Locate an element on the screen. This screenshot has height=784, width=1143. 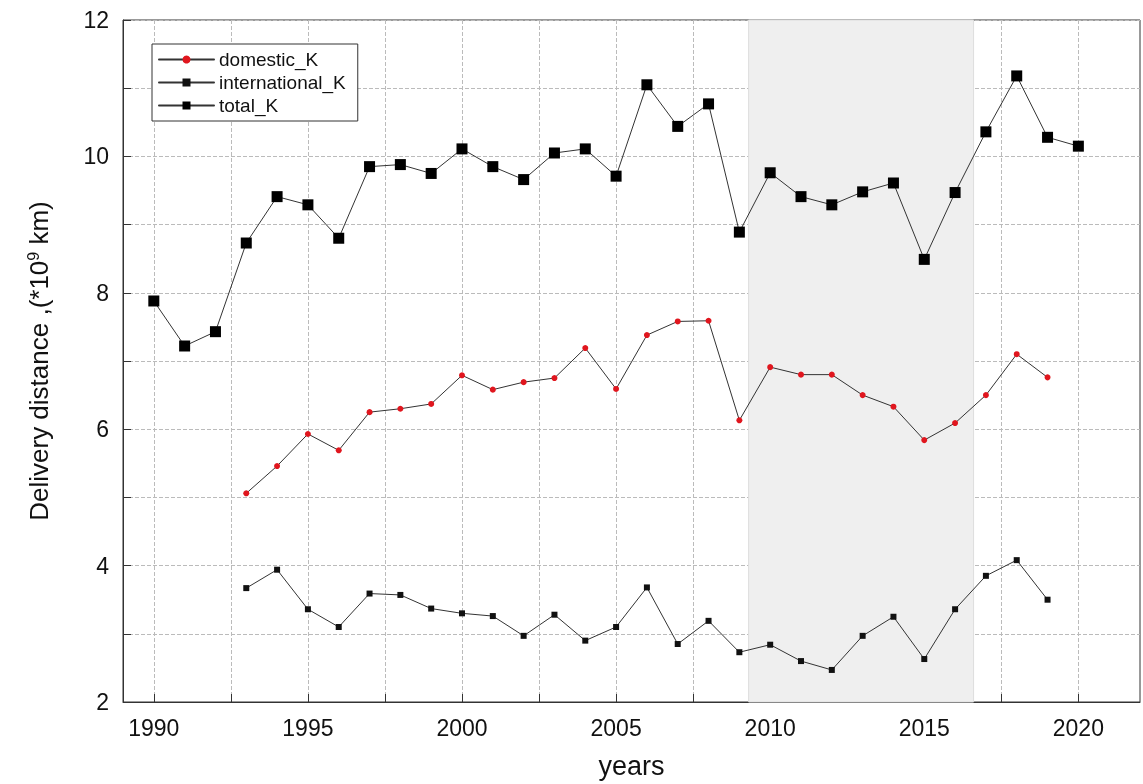
x-tick-label: 2005 is located at coordinates (616, 727).